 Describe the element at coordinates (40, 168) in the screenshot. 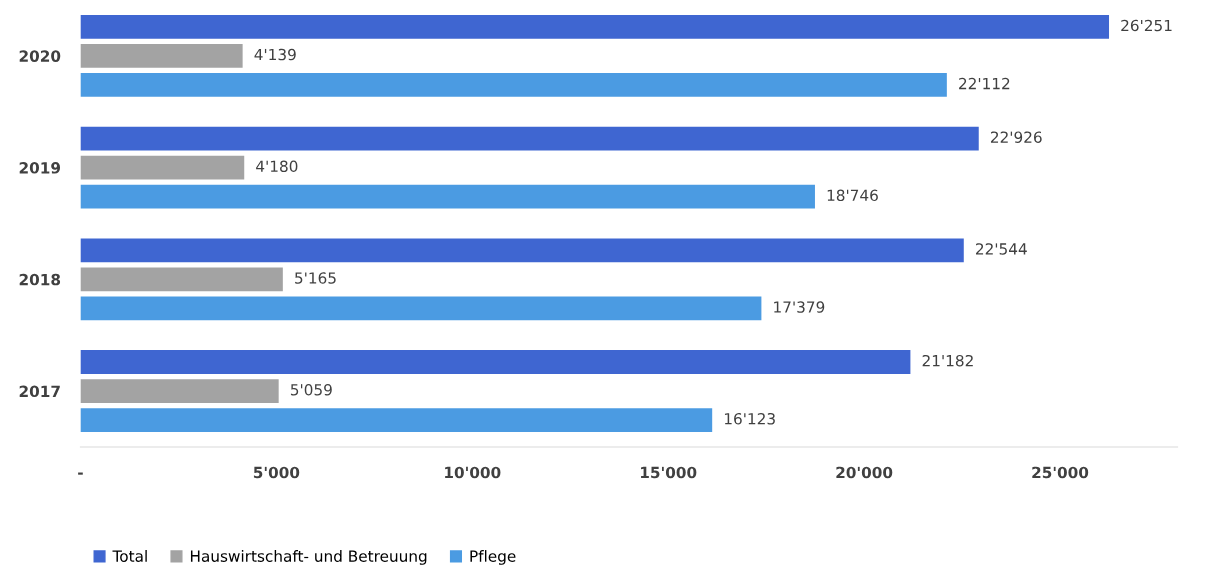

I see `y-tick-label: 2019` at that location.